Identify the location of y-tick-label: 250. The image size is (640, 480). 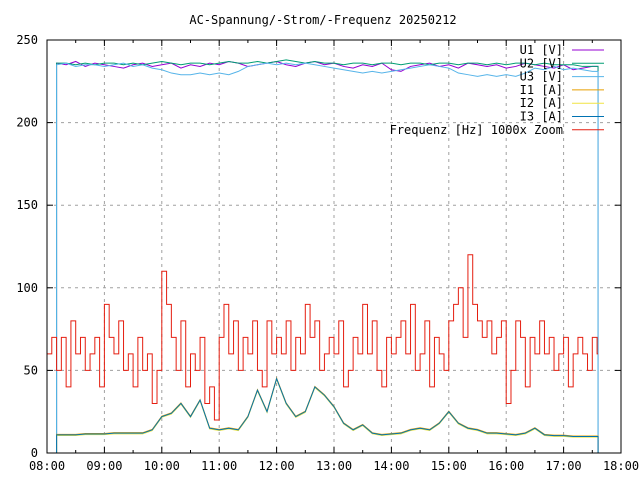
(27, 40).